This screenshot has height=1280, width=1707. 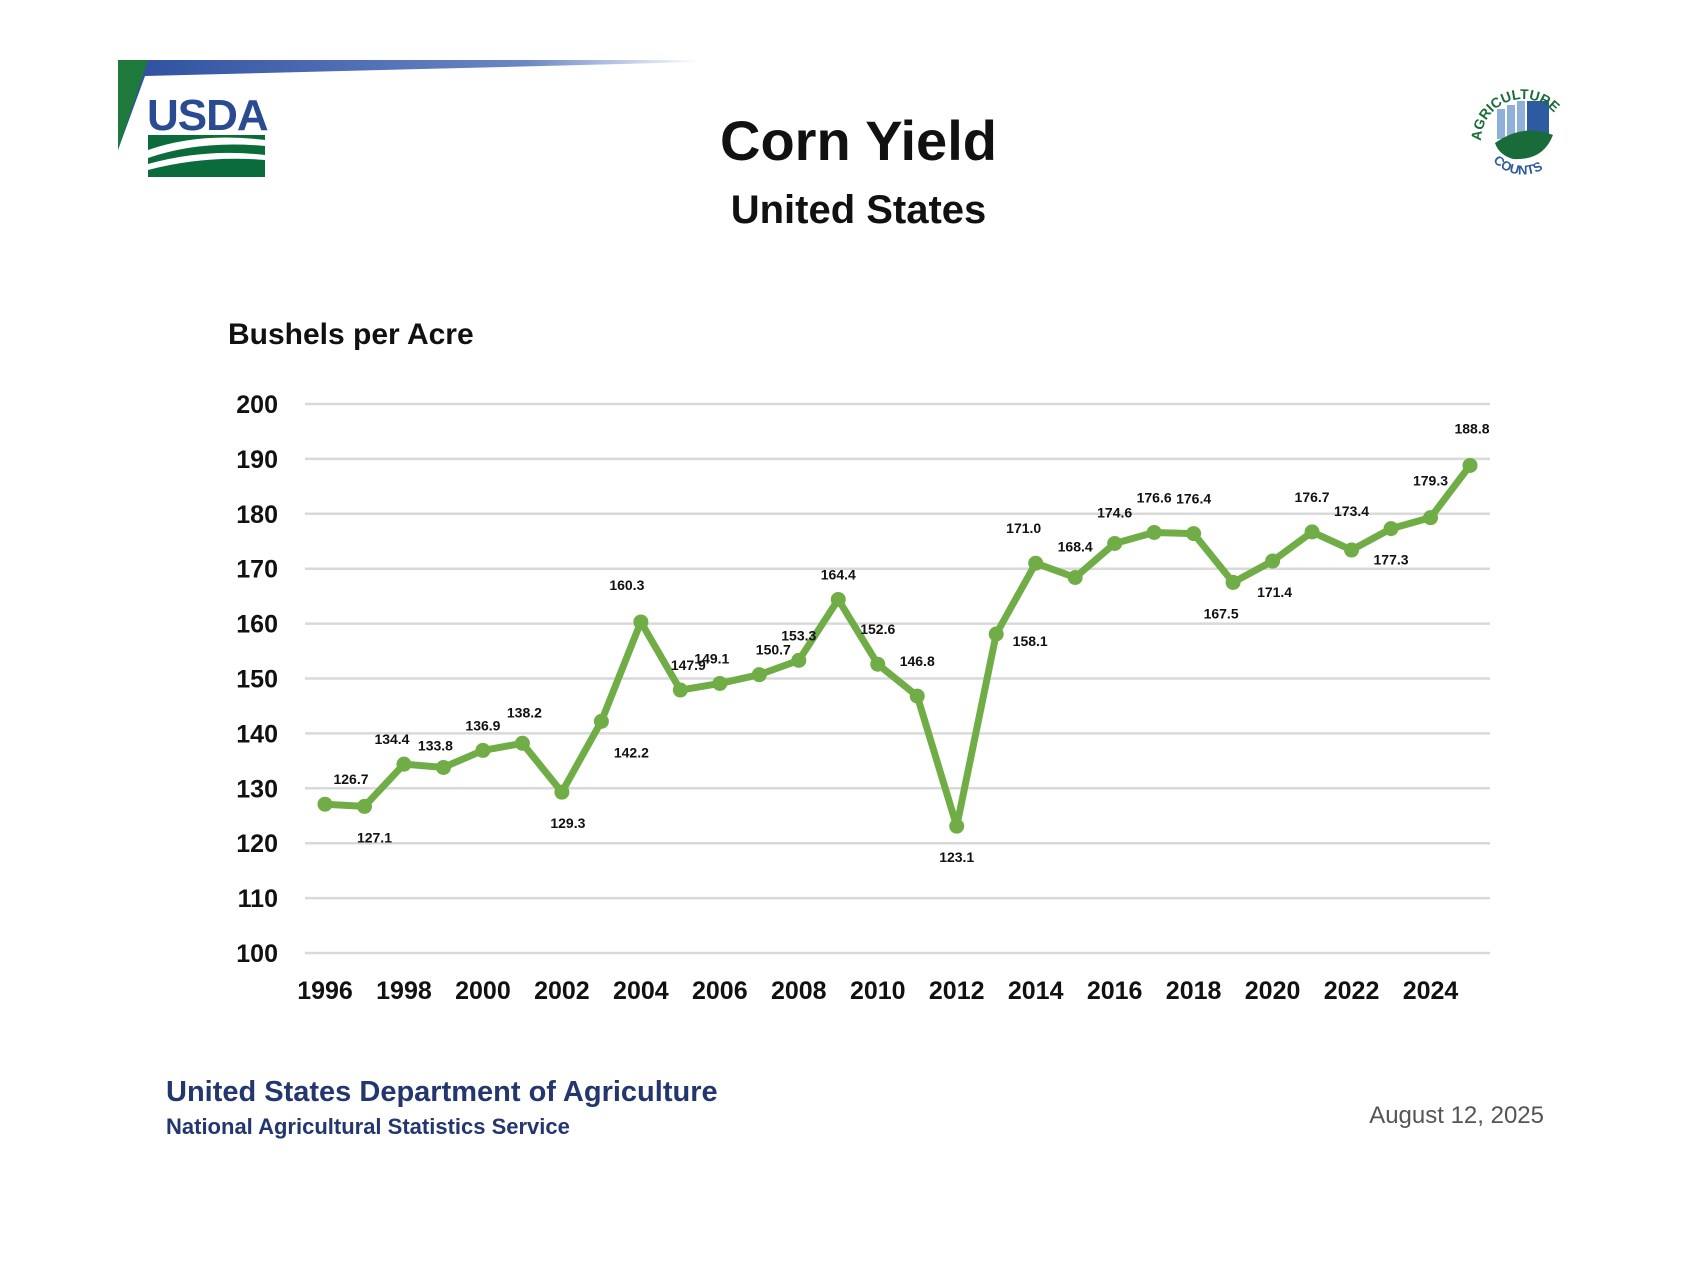 What do you see at coordinates (720, 991) in the screenshot?
I see `x-tick-label: 2006` at bounding box center [720, 991].